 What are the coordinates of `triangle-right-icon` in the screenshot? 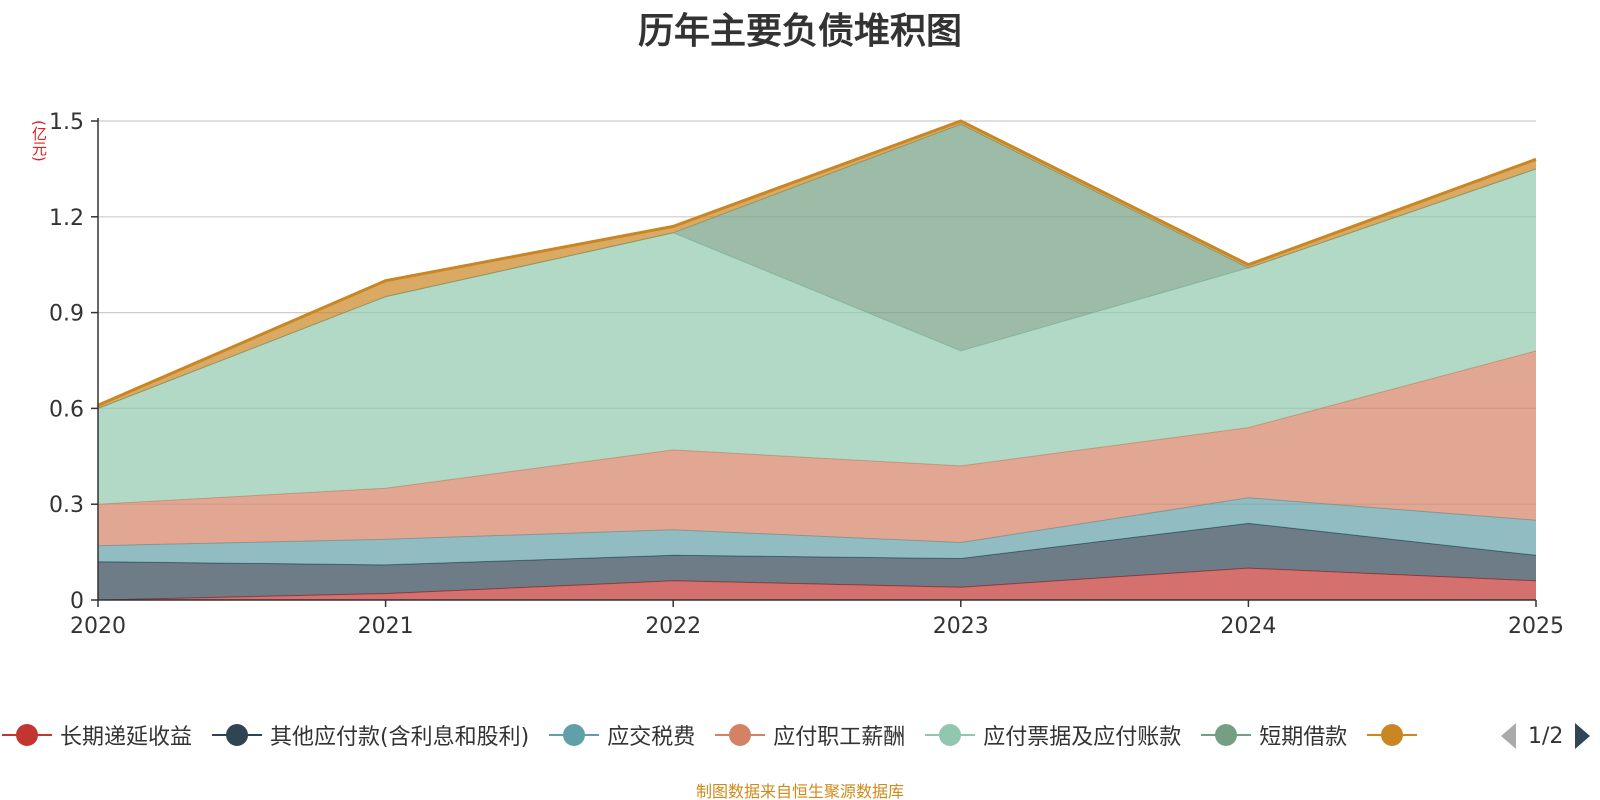 It's located at (1582, 736).